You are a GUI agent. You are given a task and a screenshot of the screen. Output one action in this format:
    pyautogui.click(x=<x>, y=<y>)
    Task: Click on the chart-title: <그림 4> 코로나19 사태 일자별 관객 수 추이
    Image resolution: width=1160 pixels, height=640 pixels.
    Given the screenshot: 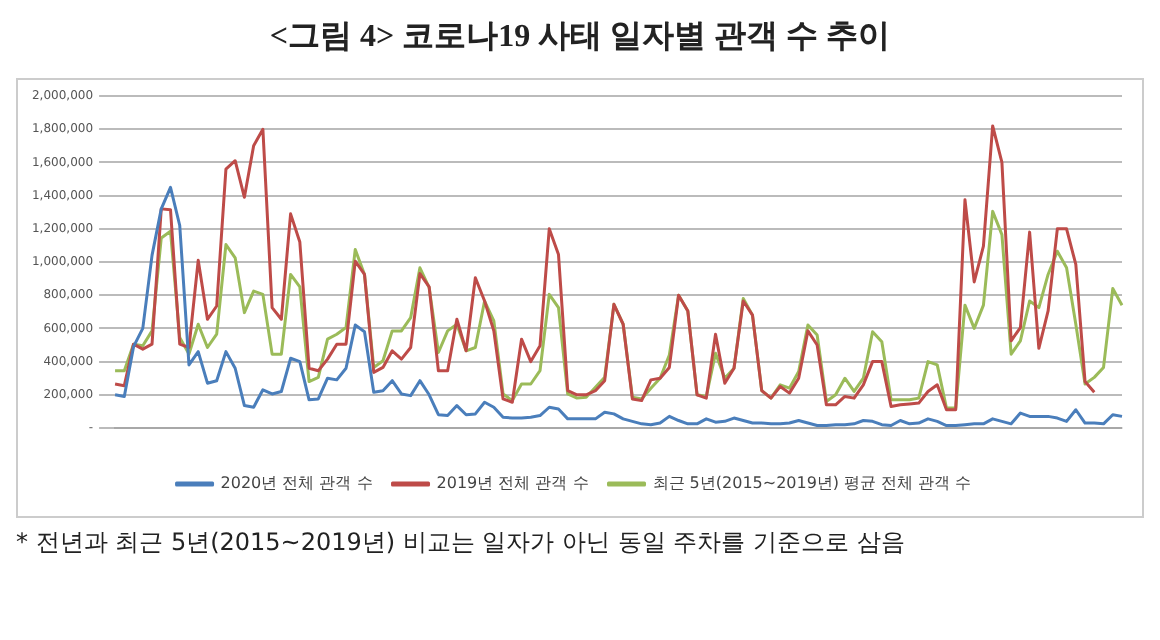 What is the action you would take?
    pyautogui.click(x=580, y=38)
    